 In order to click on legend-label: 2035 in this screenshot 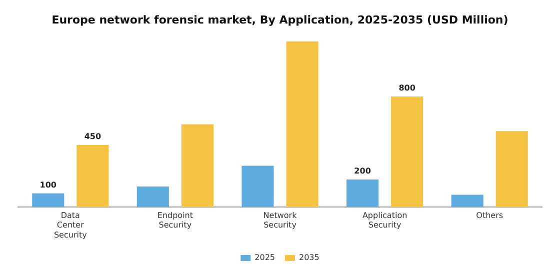, I will do `click(309, 257)`.